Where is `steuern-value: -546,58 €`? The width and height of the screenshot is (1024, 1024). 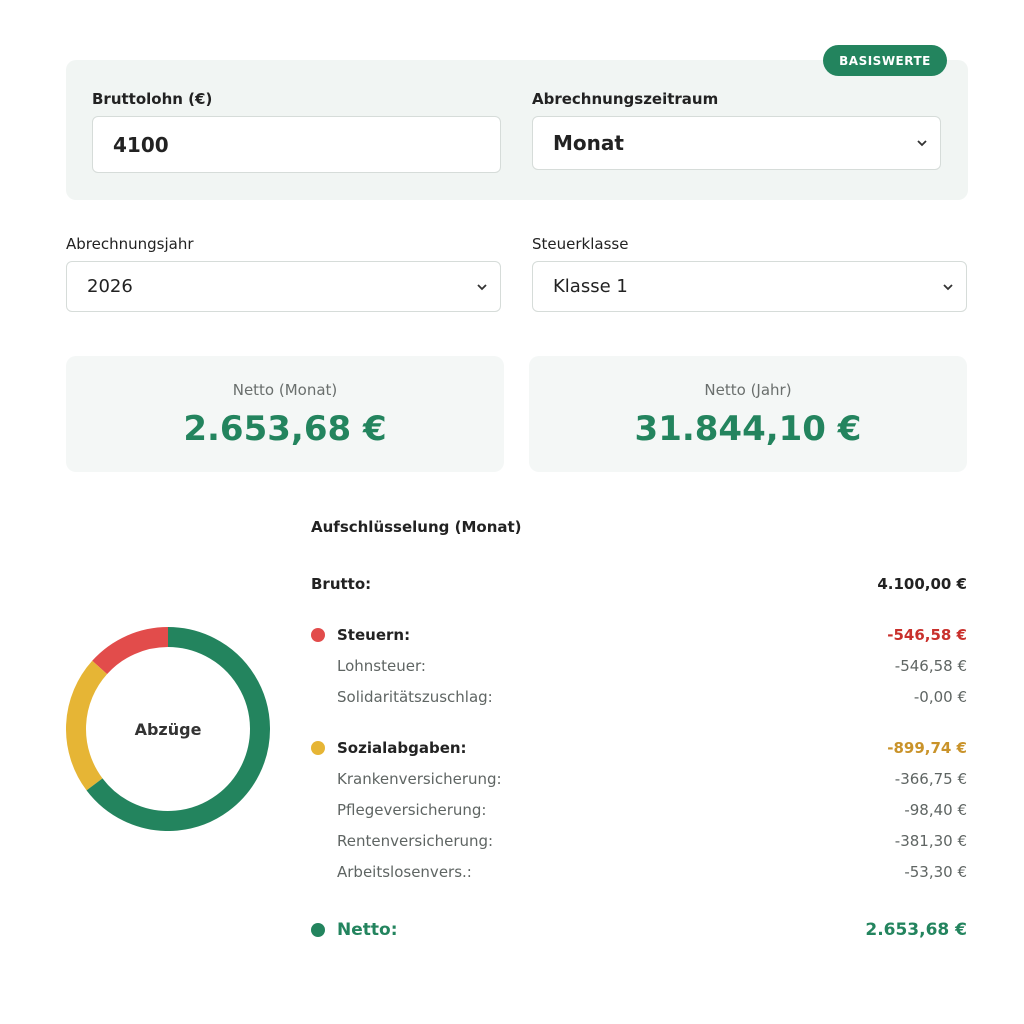
steuern-value: -546,58 € is located at coordinates (927, 635).